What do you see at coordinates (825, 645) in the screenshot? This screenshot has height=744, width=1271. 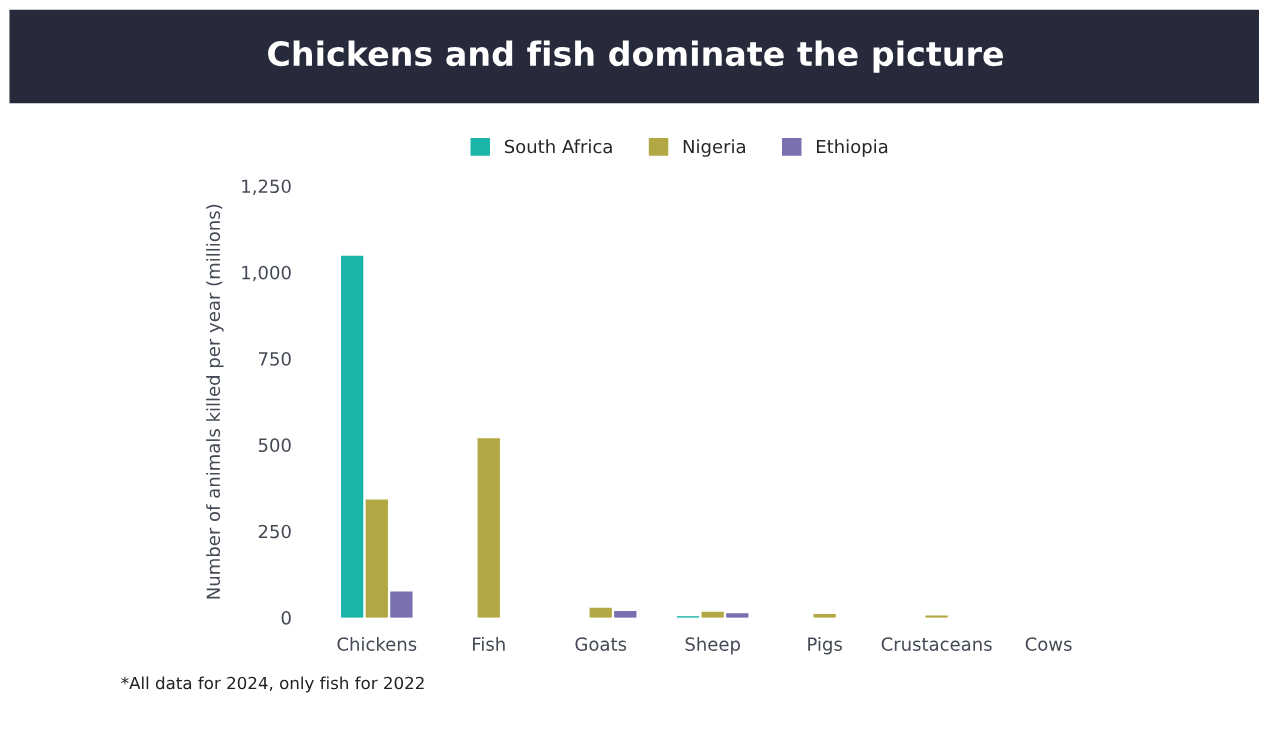 I see `x-tick-label: Pigs` at bounding box center [825, 645].